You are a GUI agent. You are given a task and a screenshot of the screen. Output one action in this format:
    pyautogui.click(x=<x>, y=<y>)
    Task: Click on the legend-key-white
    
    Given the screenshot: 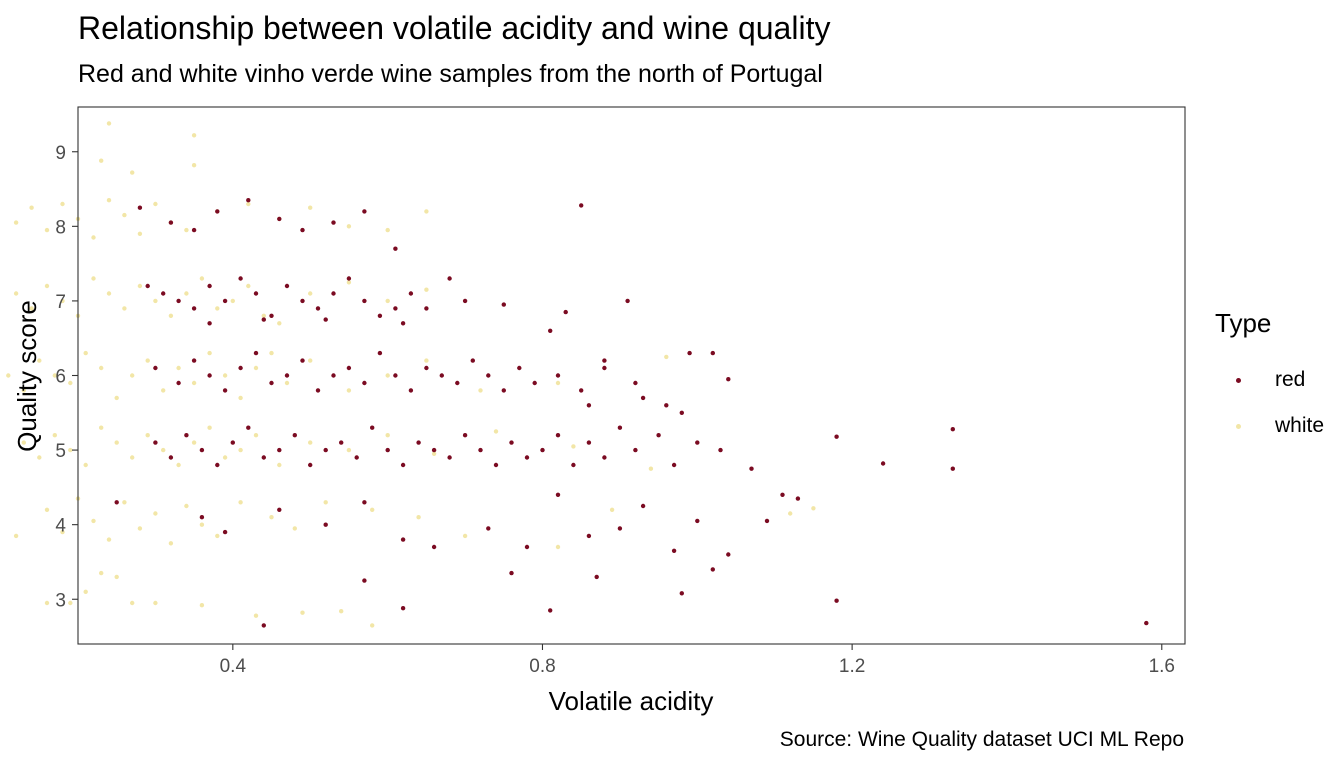 What is the action you would take?
    pyautogui.click(x=1238, y=426)
    